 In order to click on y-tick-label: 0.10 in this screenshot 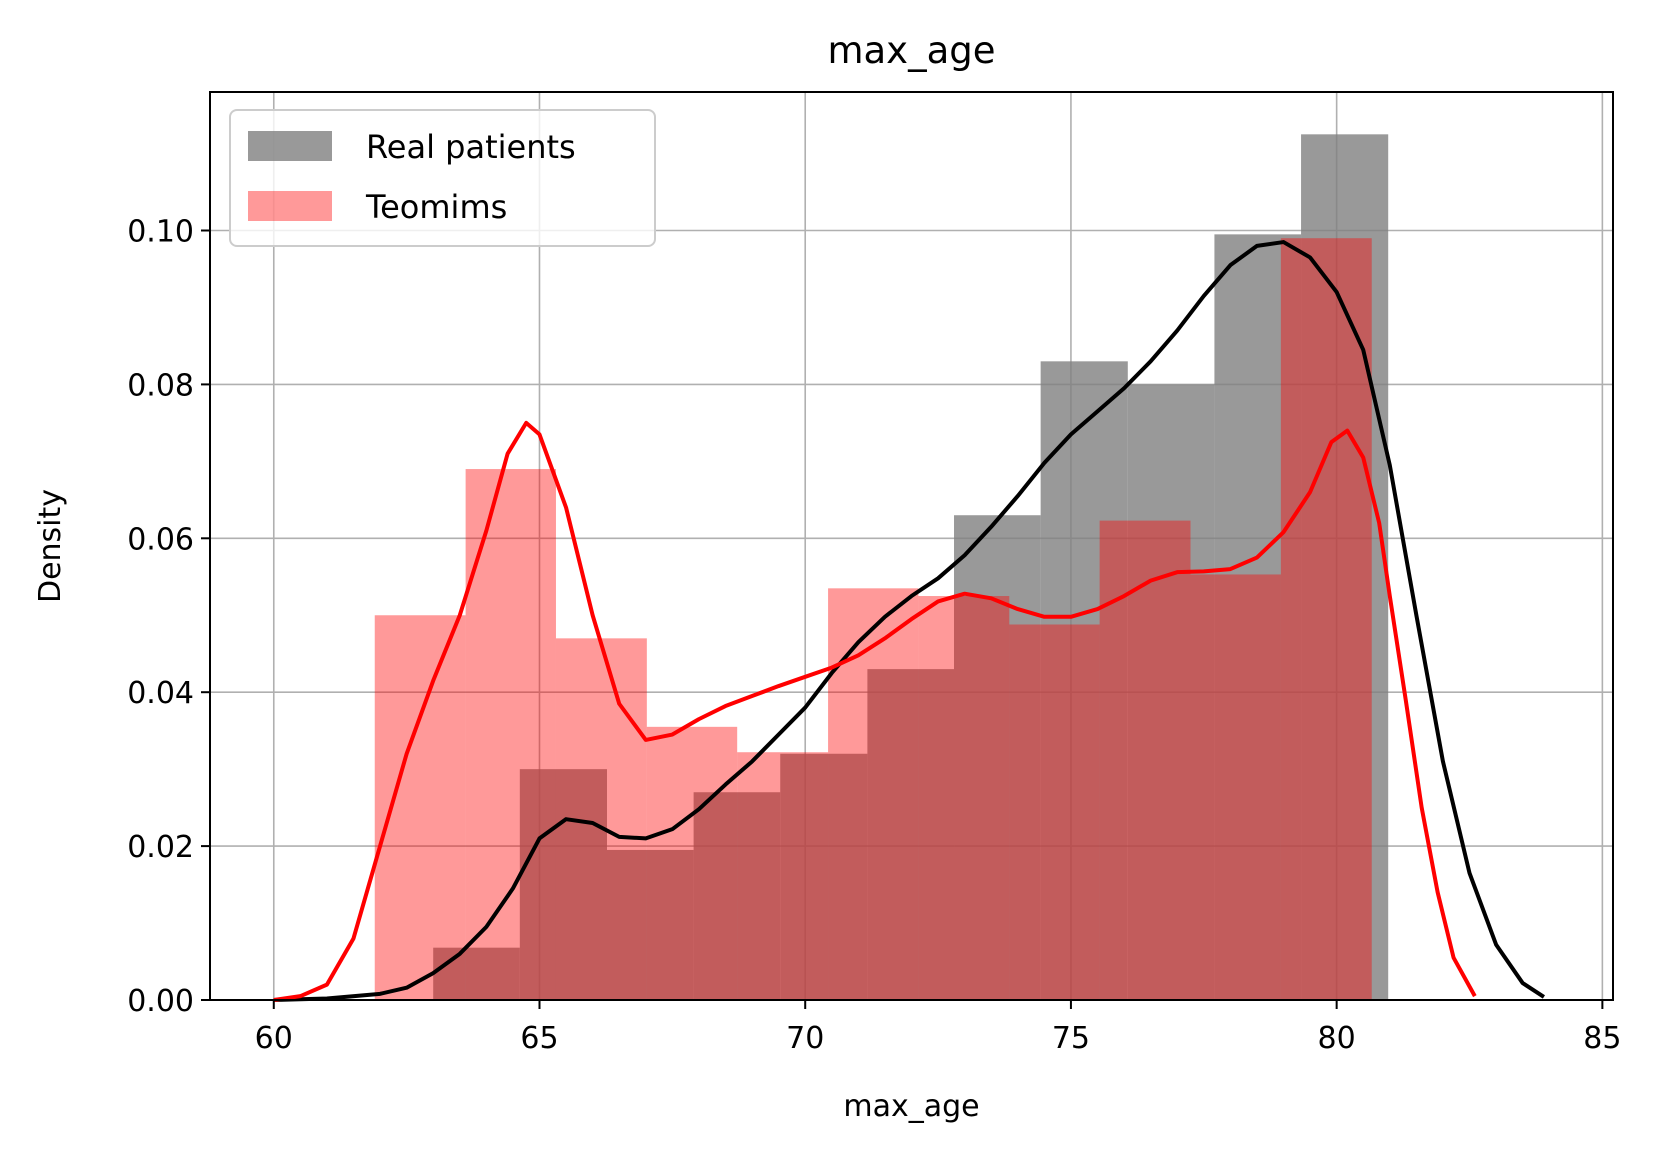, I will do `click(160, 232)`.